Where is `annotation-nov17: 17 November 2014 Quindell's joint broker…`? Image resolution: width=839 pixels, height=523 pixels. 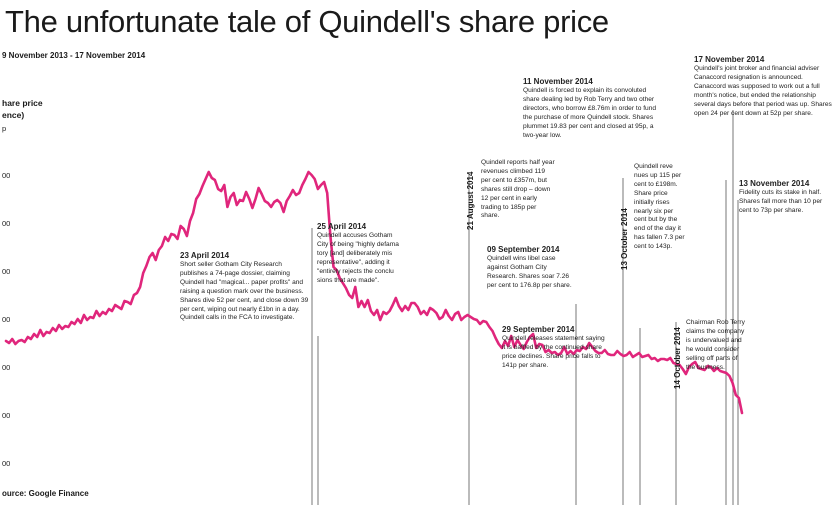 annotation-nov17: 17 November 2014 Quindell's joint broker… is located at coordinates (764, 86).